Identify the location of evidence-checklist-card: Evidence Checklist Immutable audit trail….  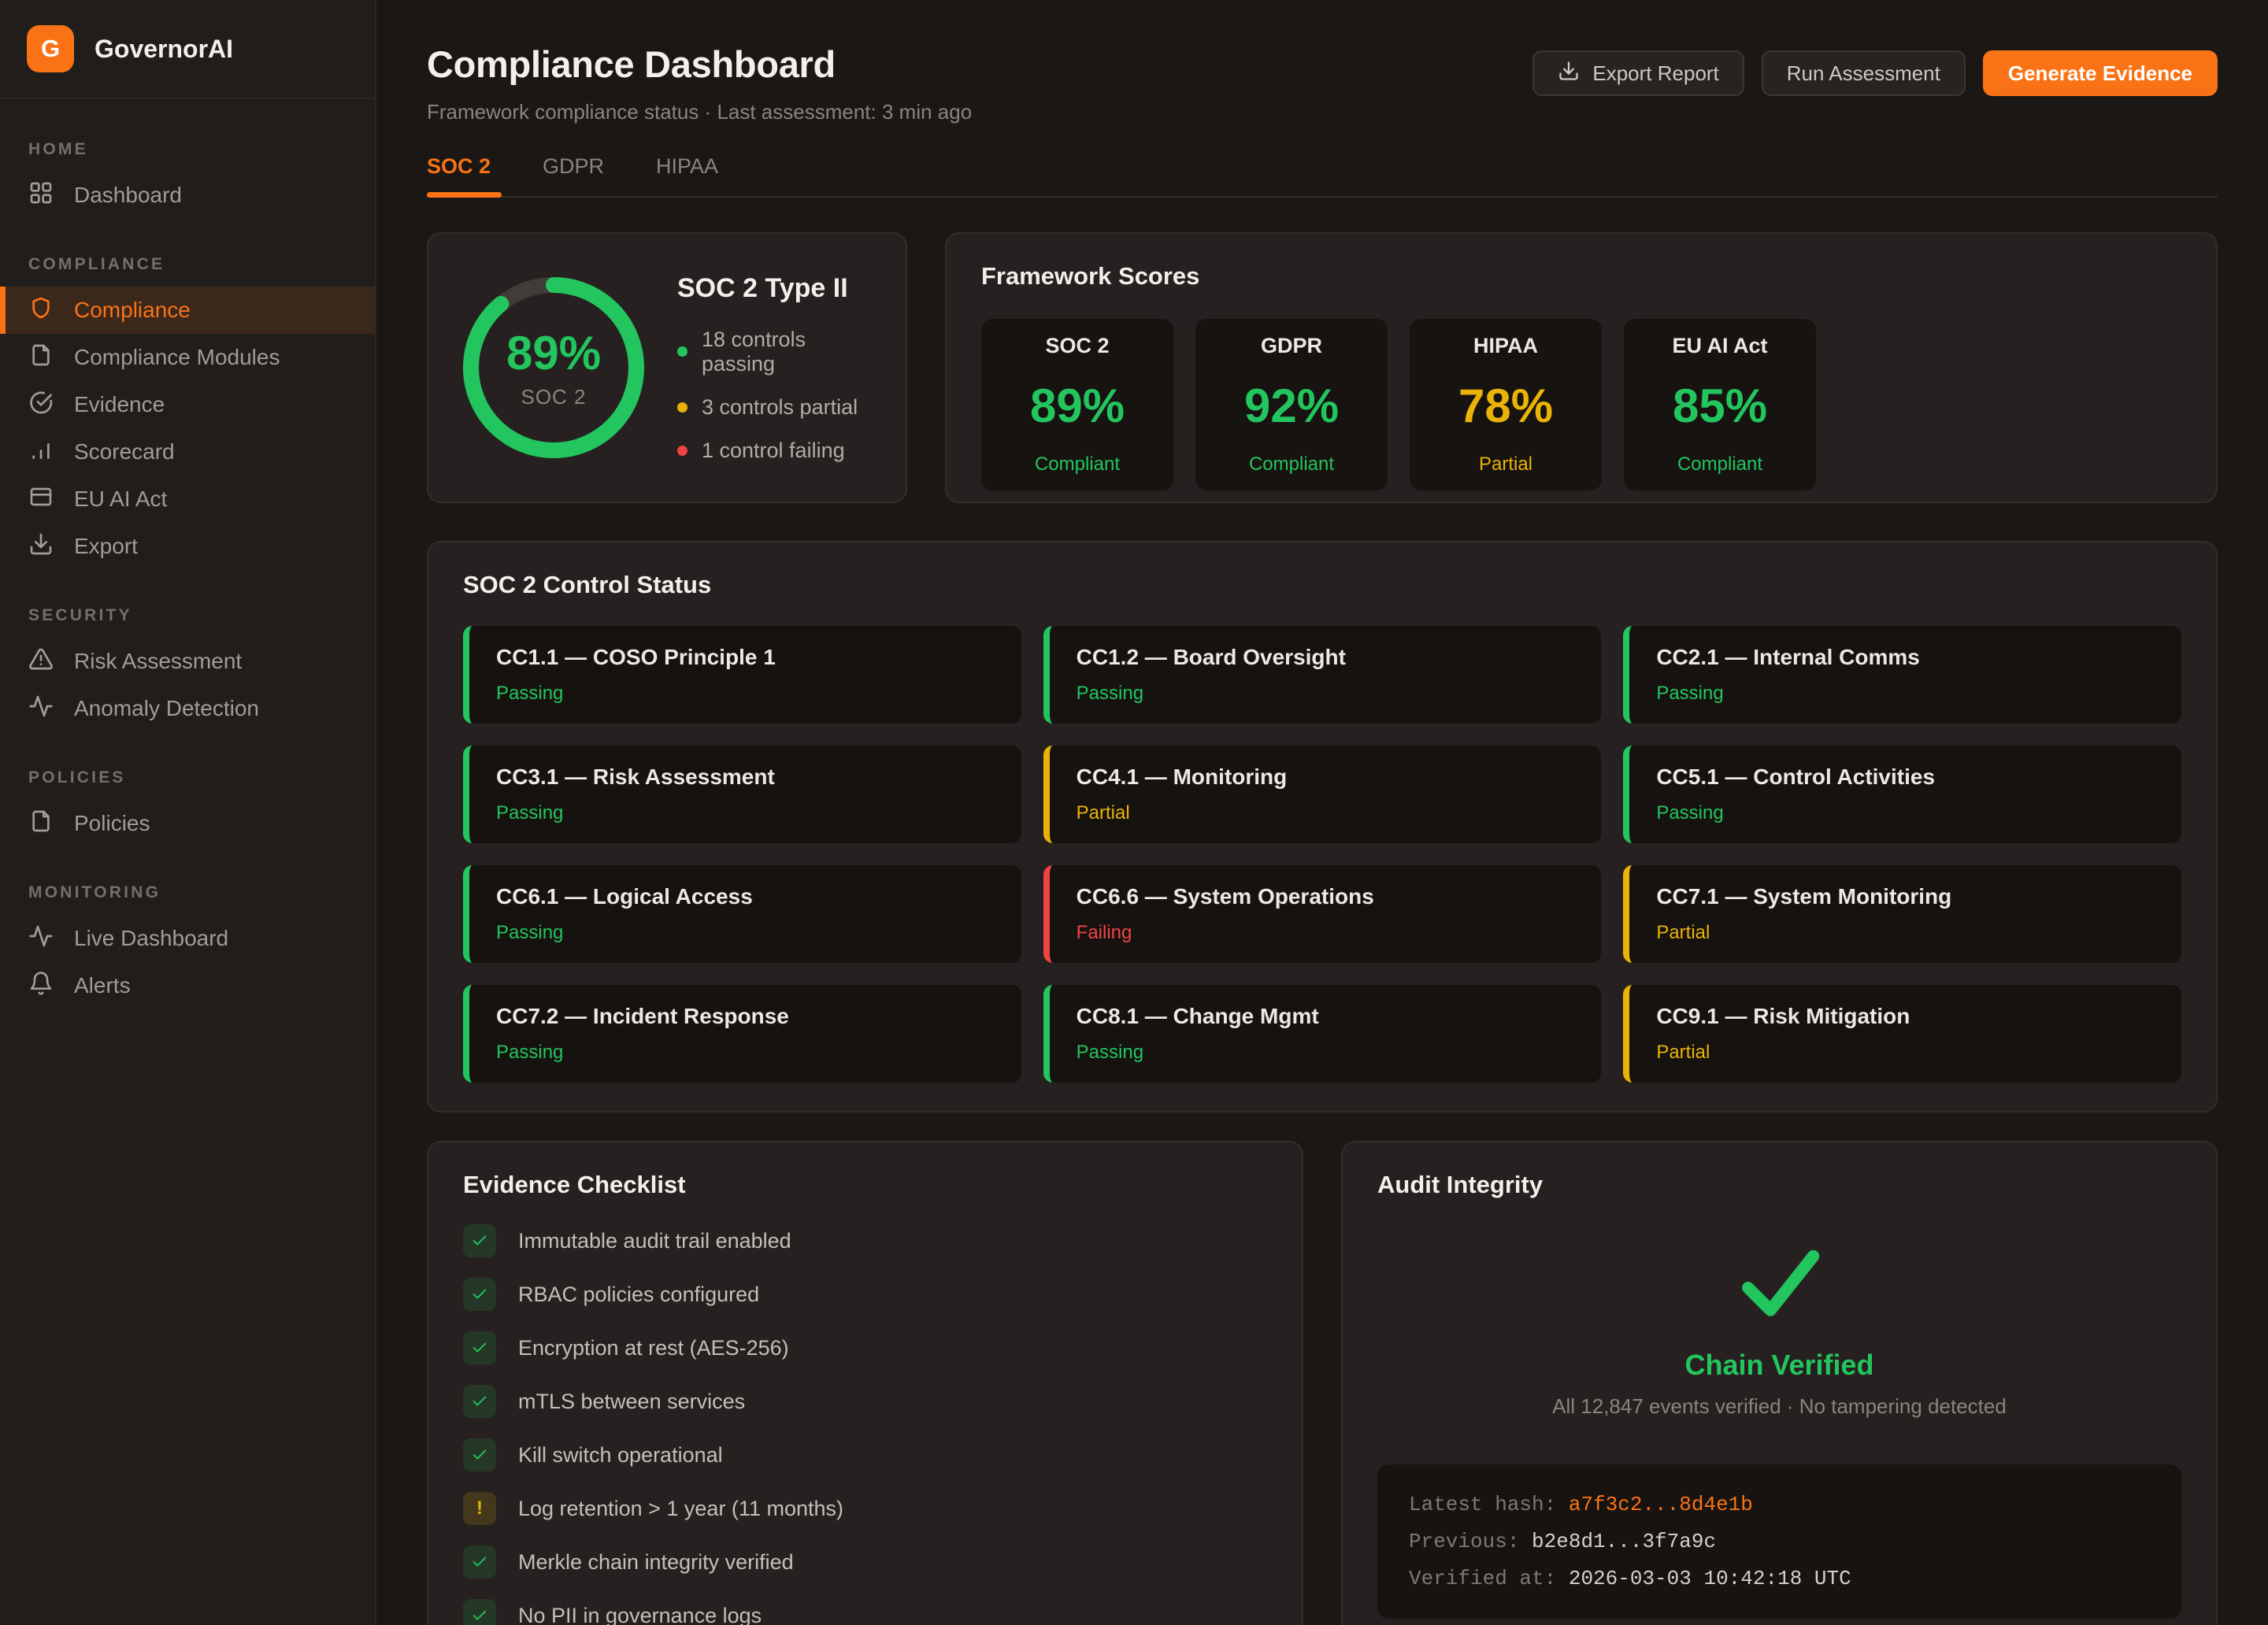
(865, 1383).